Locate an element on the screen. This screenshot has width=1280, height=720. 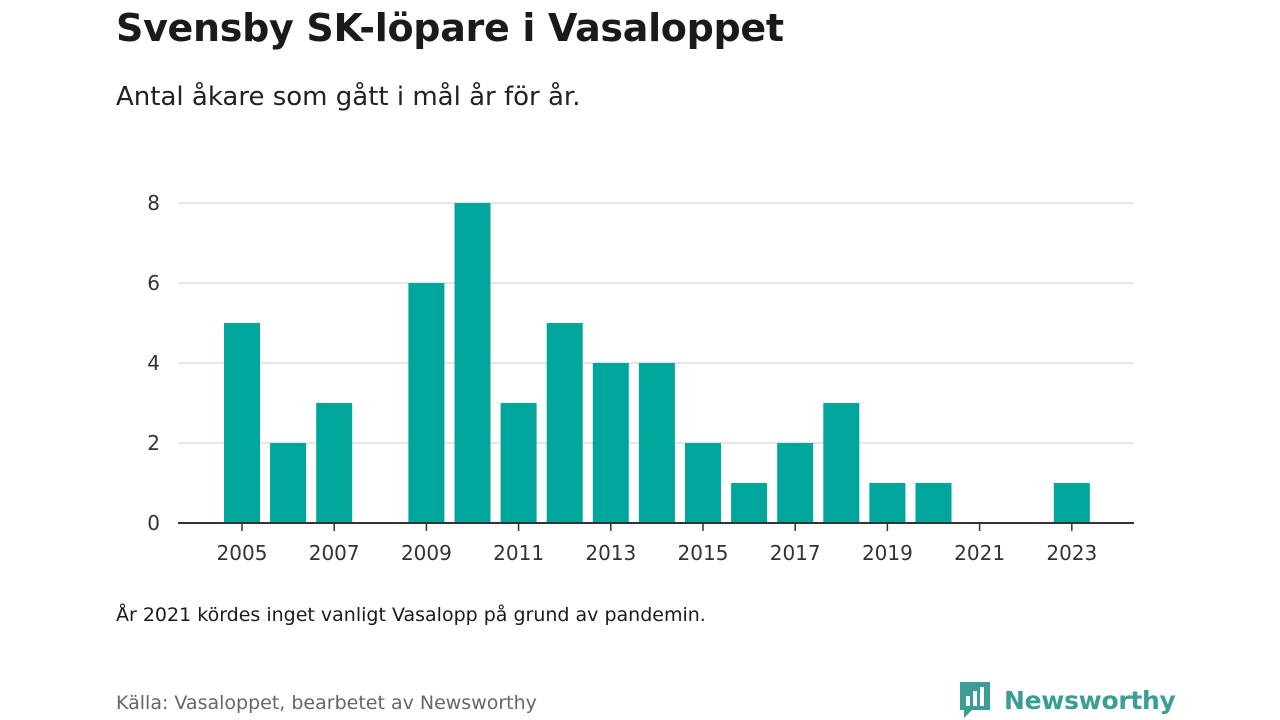
bar-2009 is located at coordinates (426, 403).